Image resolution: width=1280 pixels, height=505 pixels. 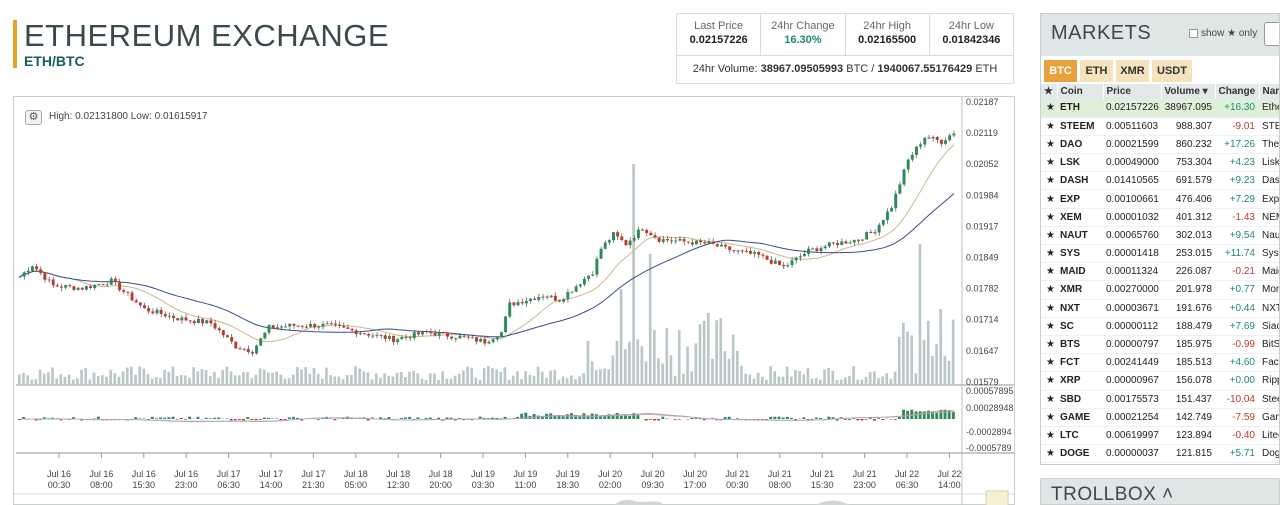 What do you see at coordinates (33, 117) in the screenshot?
I see `gear-icon: ⚙` at bounding box center [33, 117].